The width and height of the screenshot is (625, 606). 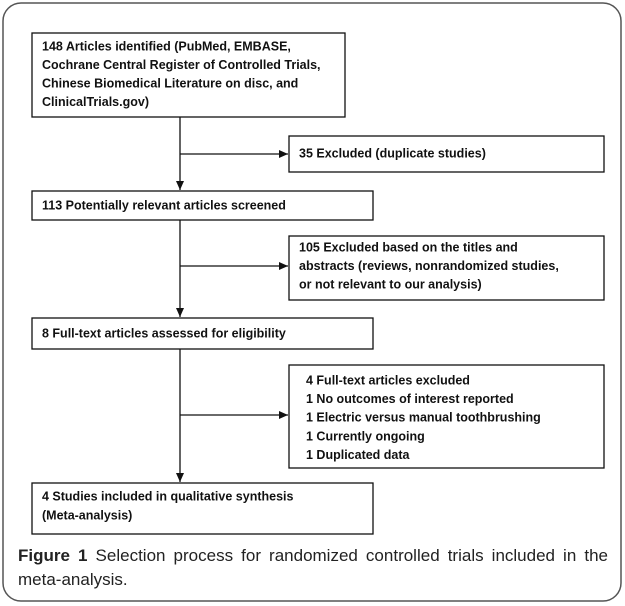 What do you see at coordinates (358, 455) in the screenshot?
I see `box-text: 1 Duplicated data` at bounding box center [358, 455].